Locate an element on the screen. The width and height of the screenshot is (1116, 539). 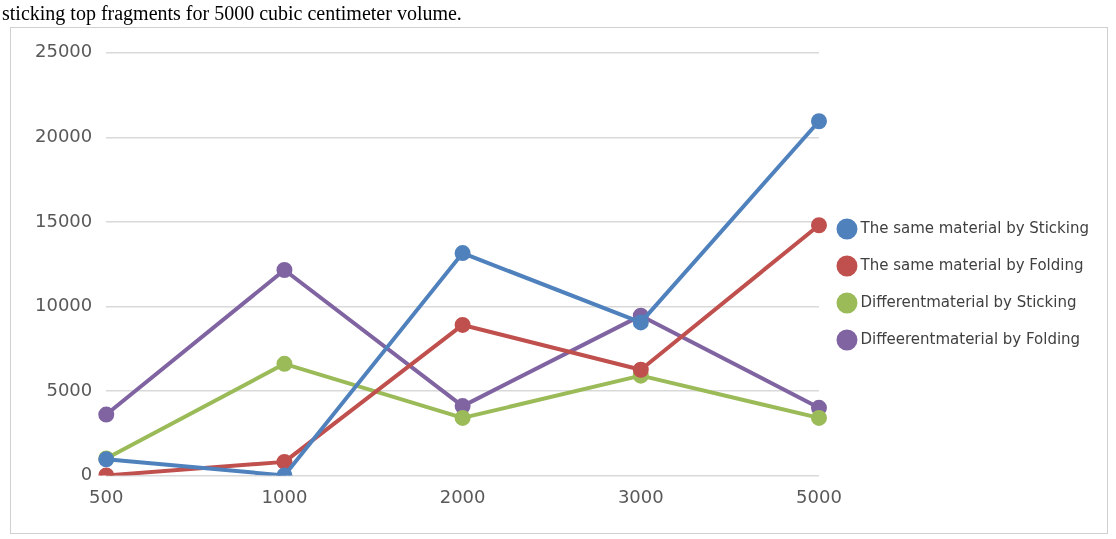
y-tick-label: 10000 is located at coordinates (64, 305).